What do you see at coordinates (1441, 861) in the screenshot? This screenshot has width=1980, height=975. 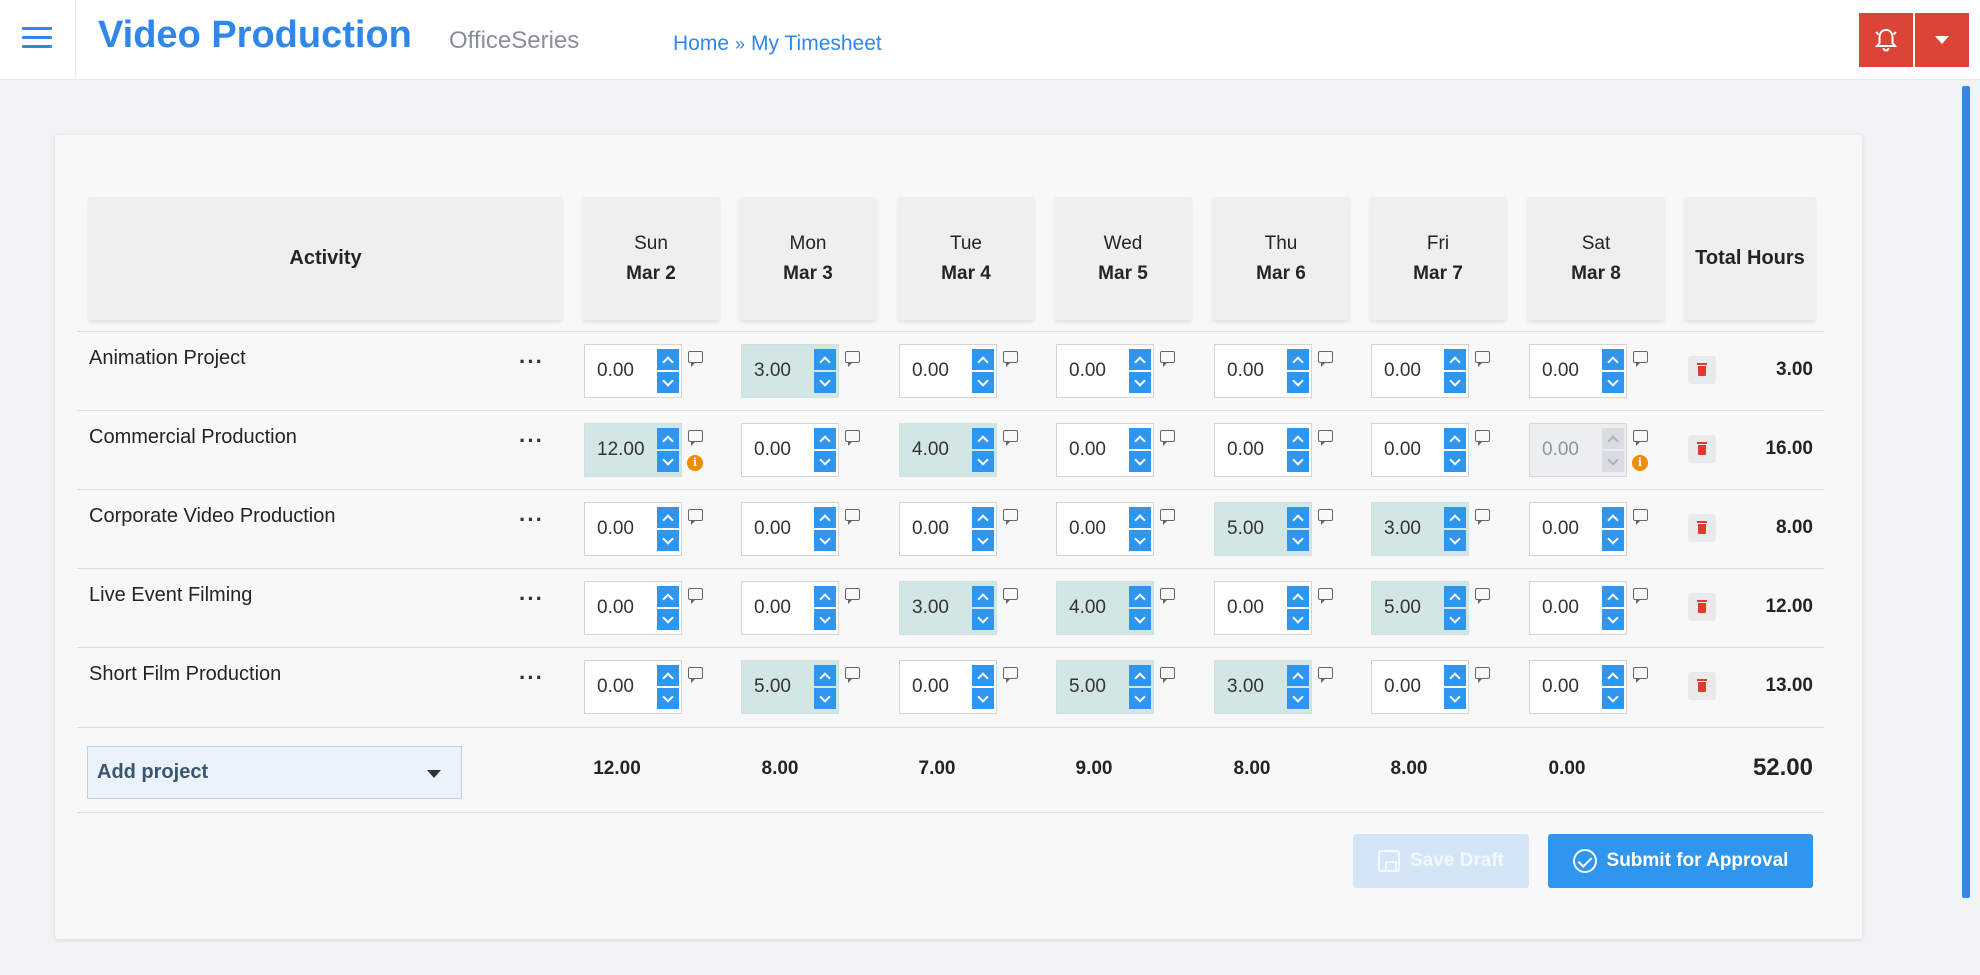 I see `save-draft-button: Save Draft` at bounding box center [1441, 861].